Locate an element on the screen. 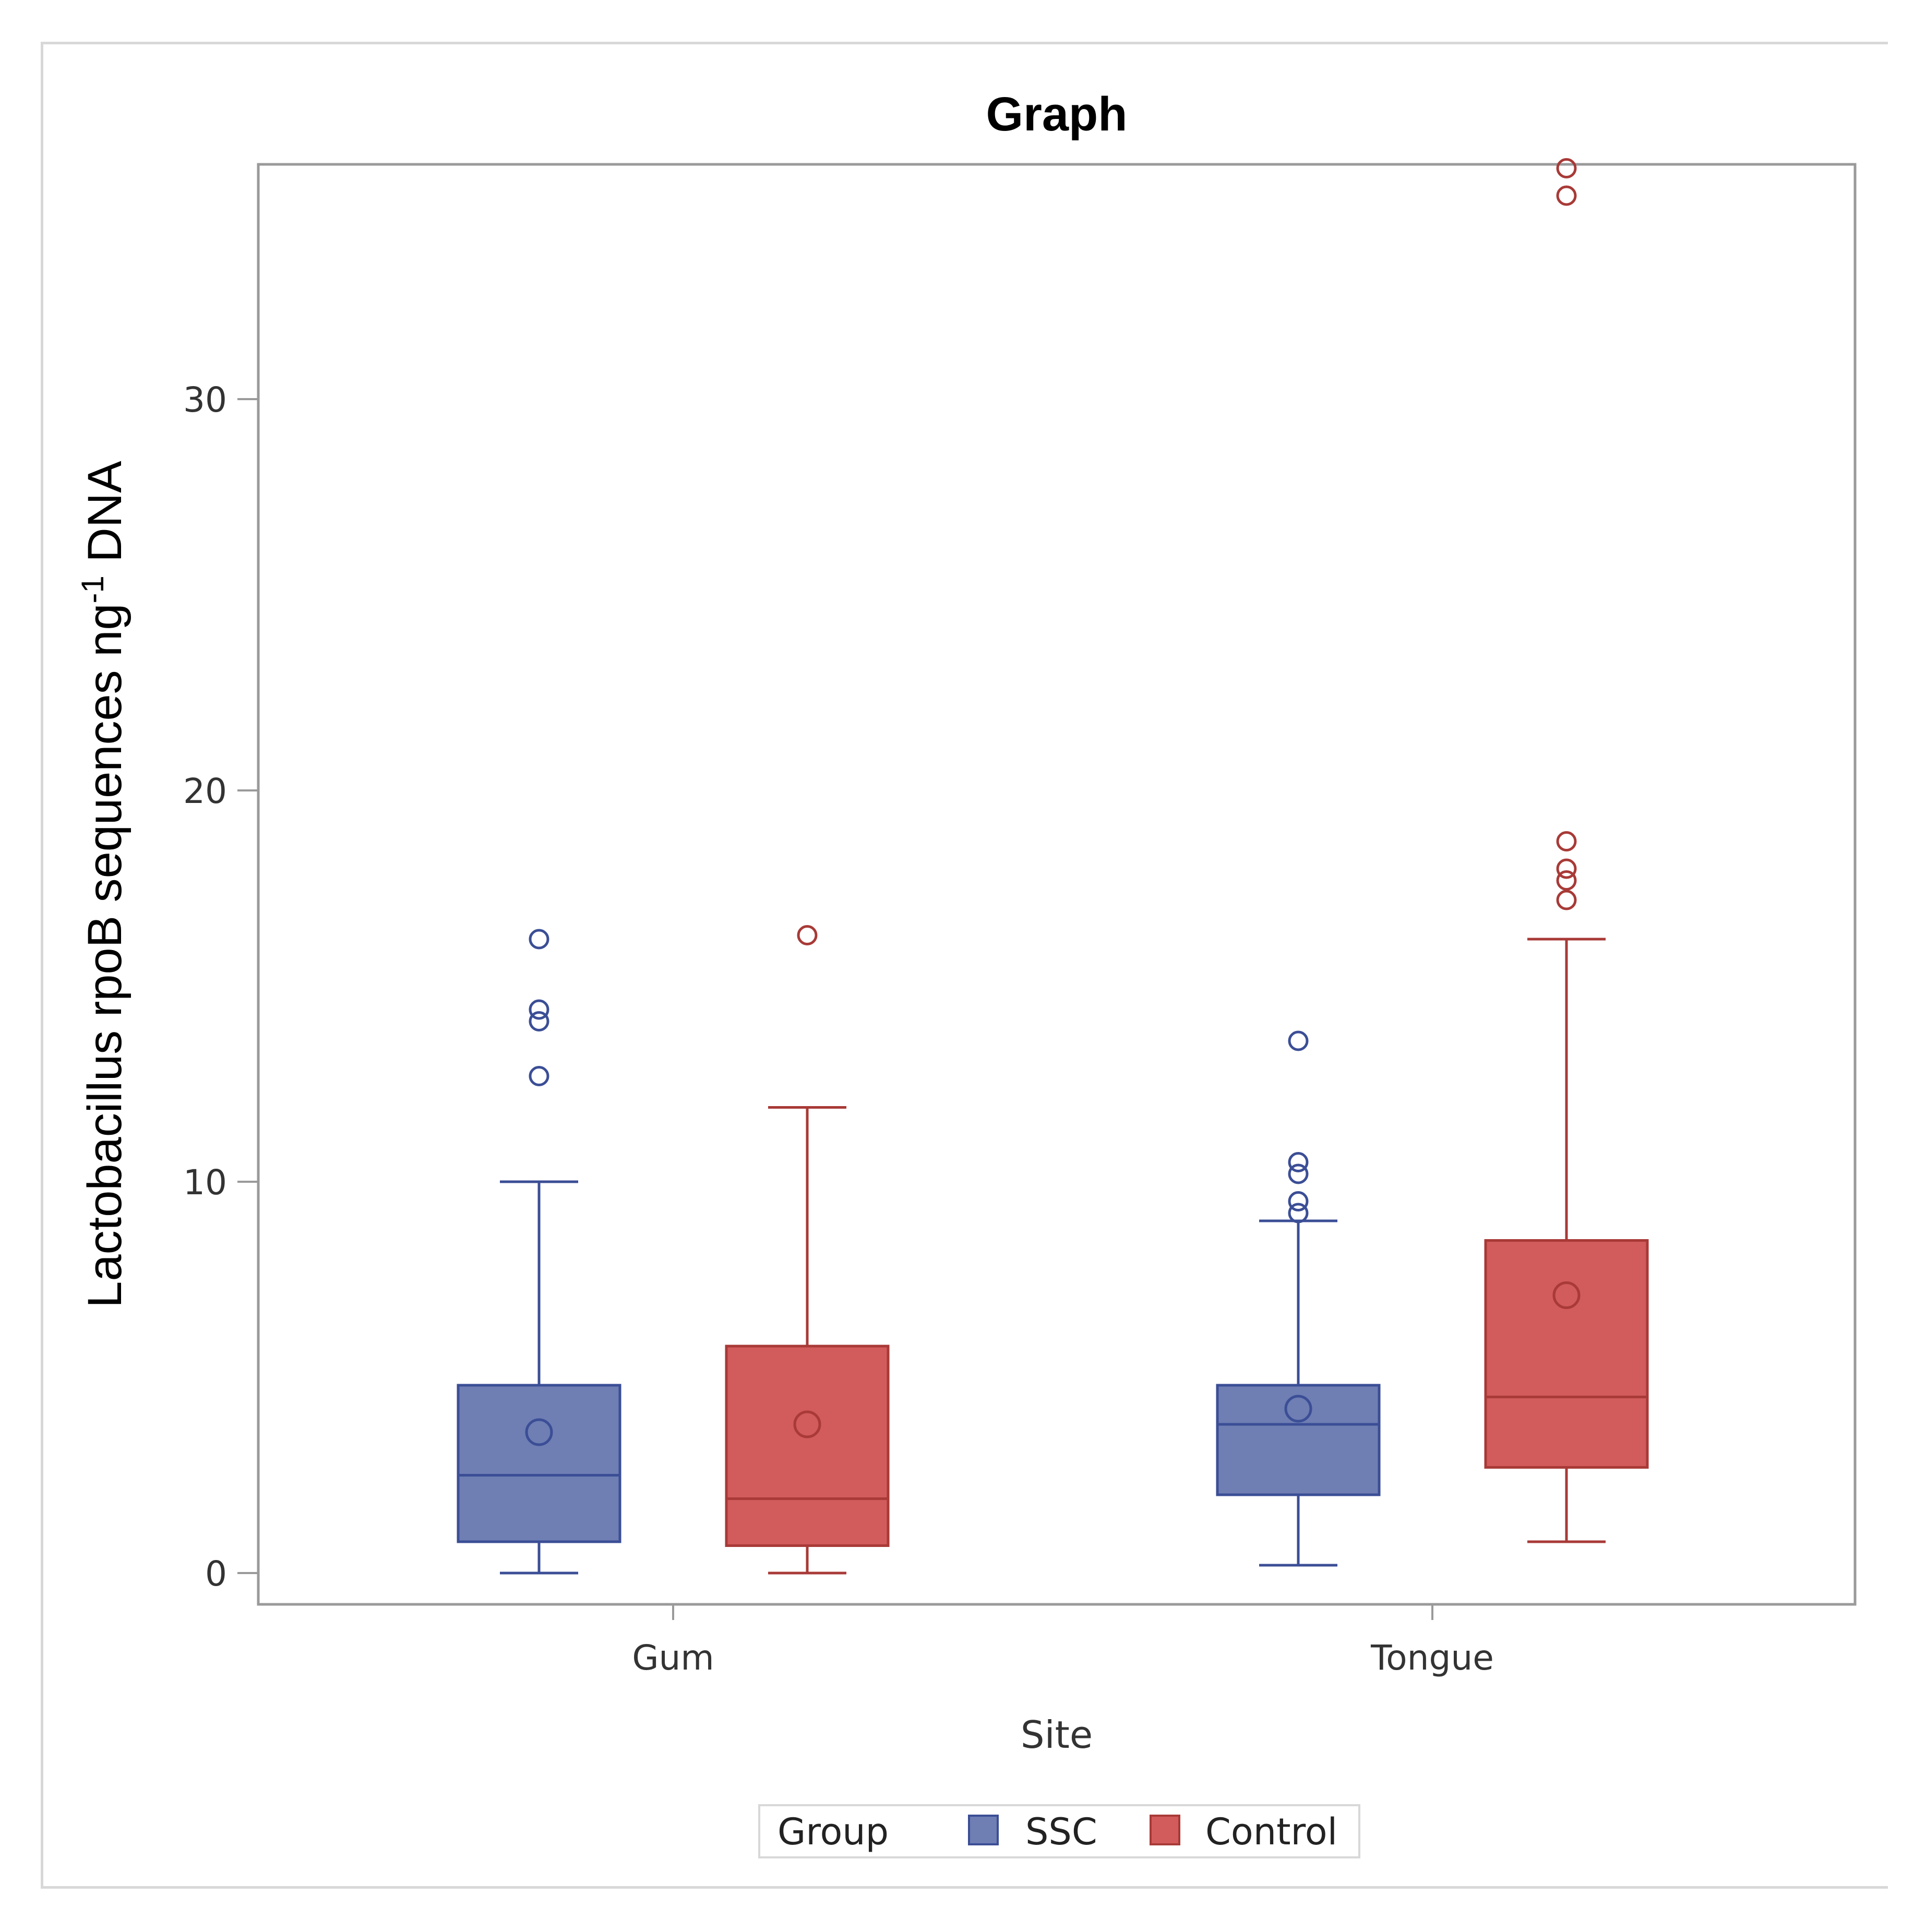  x-axis: Gum Tongue is located at coordinates (1063, 1641).